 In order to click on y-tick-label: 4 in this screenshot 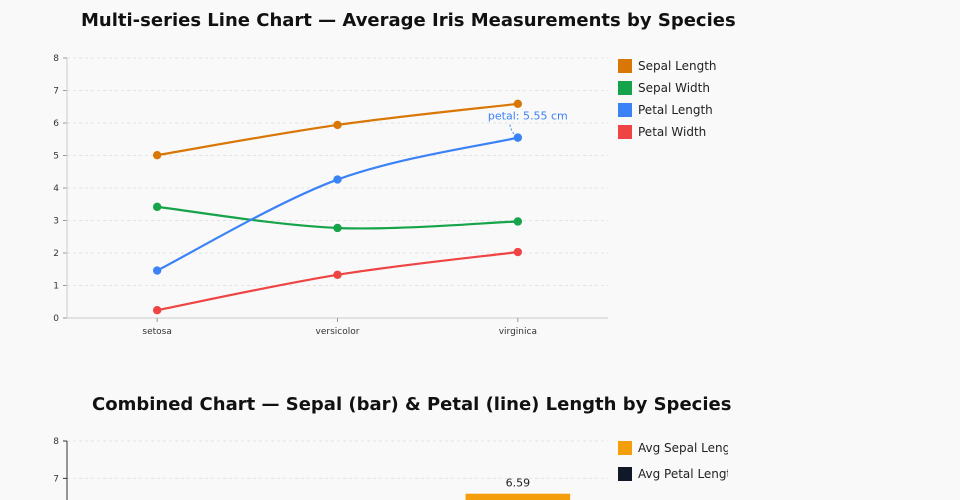, I will do `click(56, 189)`.